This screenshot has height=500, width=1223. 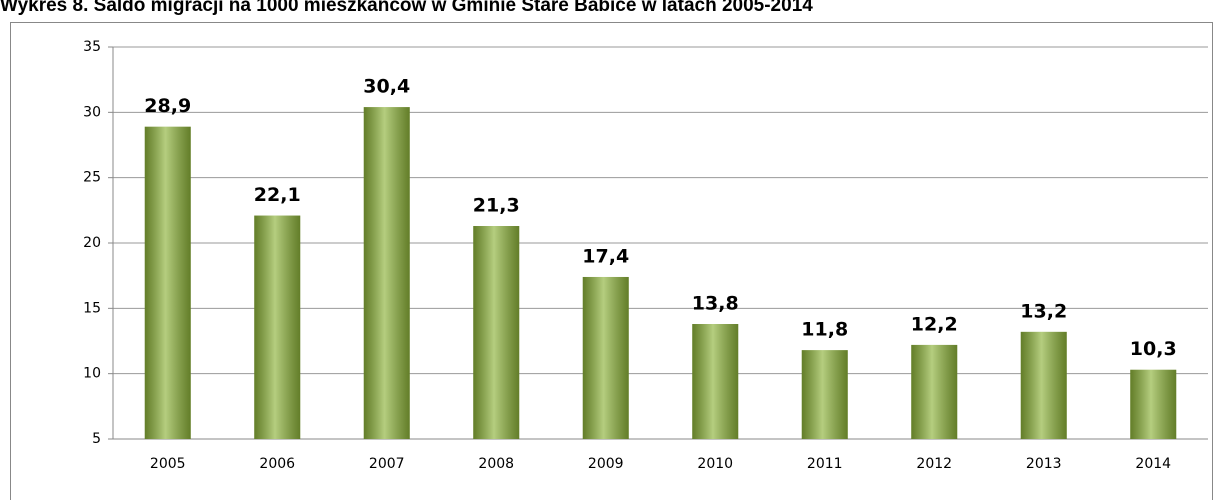 What do you see at coordinates (277, 464) in the screenshot?
I see `x-tick-label: 2006` at bounding box center [277, 464].